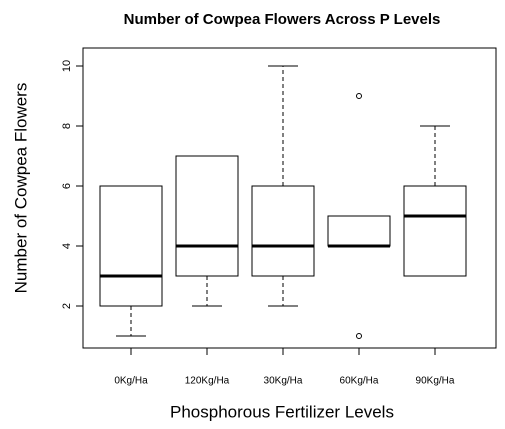  Describe the element at coordinates (207, 381) in the screenshot. I see `x-tick-label: 120Kg/Ha` at that location.